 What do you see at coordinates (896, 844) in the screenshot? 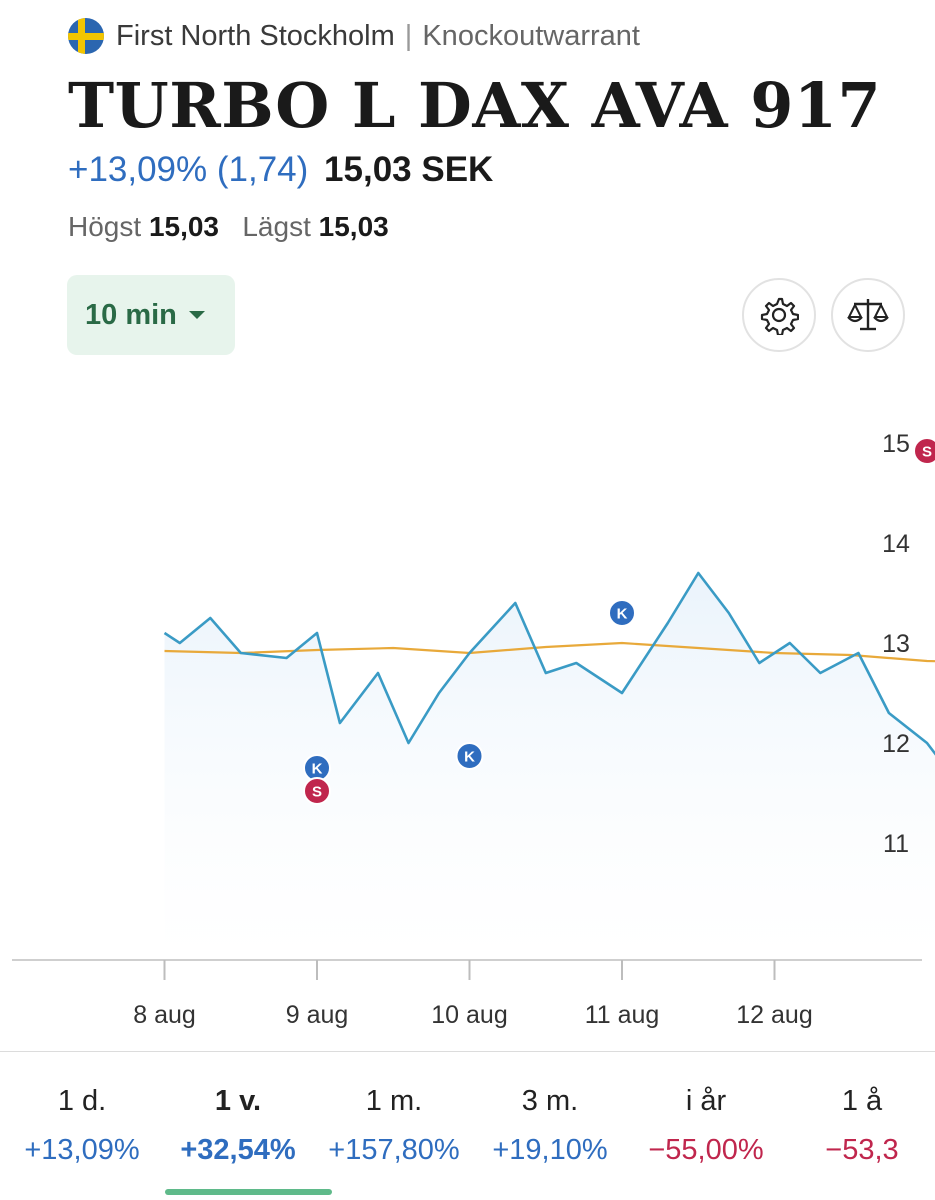
I see `y-tick-label: 11` at bounding box center [896, 844].